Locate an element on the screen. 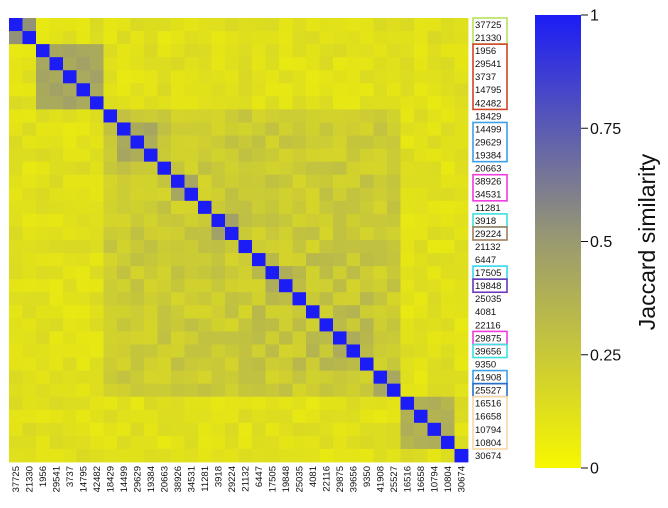 Image resolution: width=668 pixels, height=508 pixels. row-label: 22116 is located at coordinates (488, 325).